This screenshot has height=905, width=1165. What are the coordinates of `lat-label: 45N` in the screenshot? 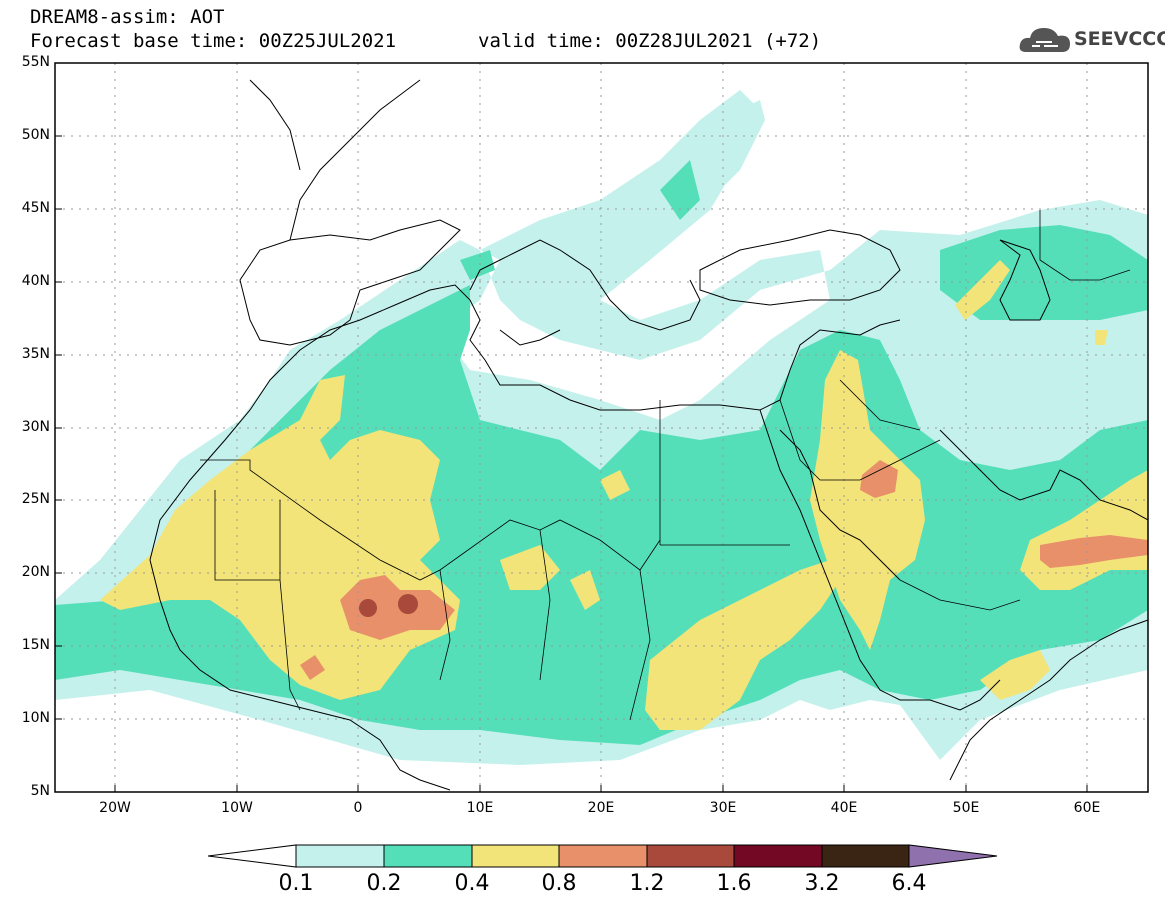 It's located at (35, 208).